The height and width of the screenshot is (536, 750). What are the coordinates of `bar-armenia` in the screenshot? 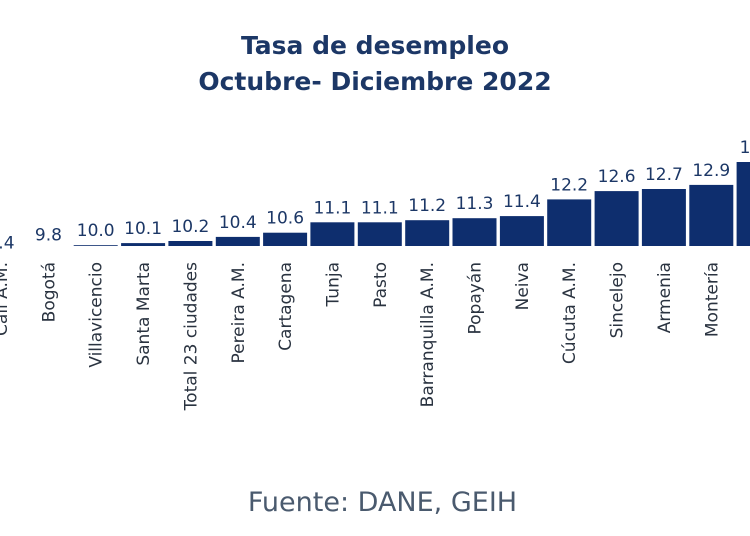 It's located at (663, 217).